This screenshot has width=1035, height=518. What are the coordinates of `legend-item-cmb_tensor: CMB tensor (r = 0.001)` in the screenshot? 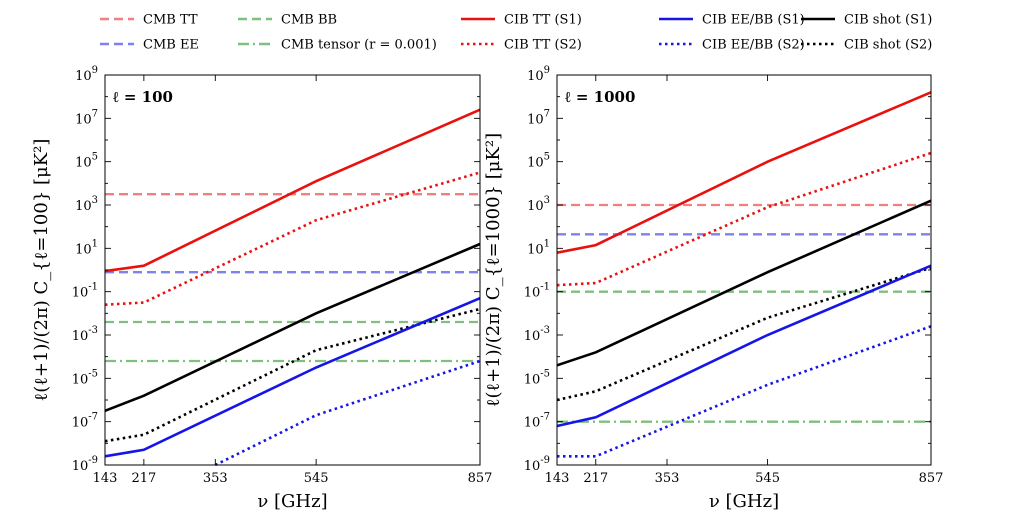 It's located at (337, 45).